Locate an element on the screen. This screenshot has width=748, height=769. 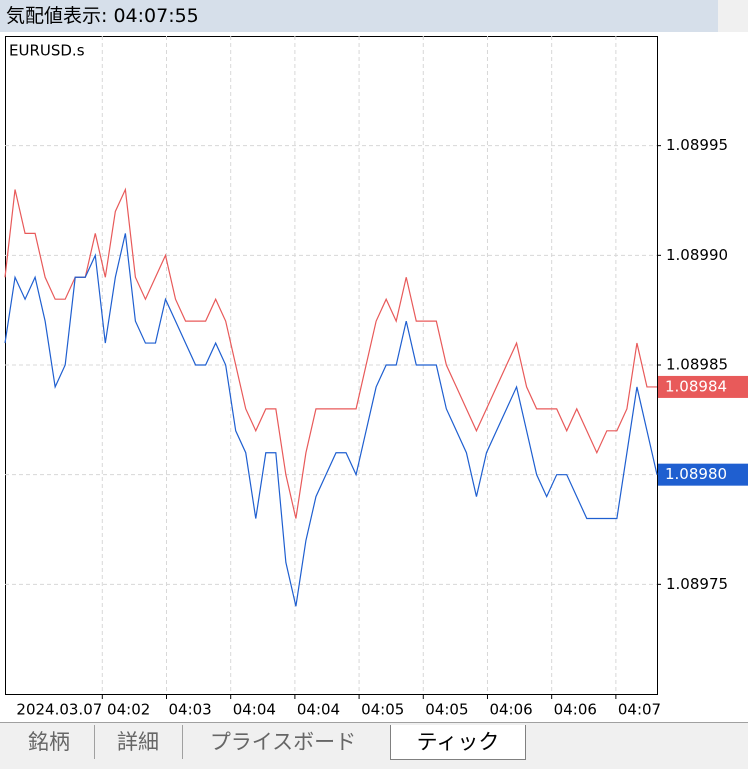
tab-bar: 銘柄 詳細 プライスボード ティック is located at coordinates (374, 745).